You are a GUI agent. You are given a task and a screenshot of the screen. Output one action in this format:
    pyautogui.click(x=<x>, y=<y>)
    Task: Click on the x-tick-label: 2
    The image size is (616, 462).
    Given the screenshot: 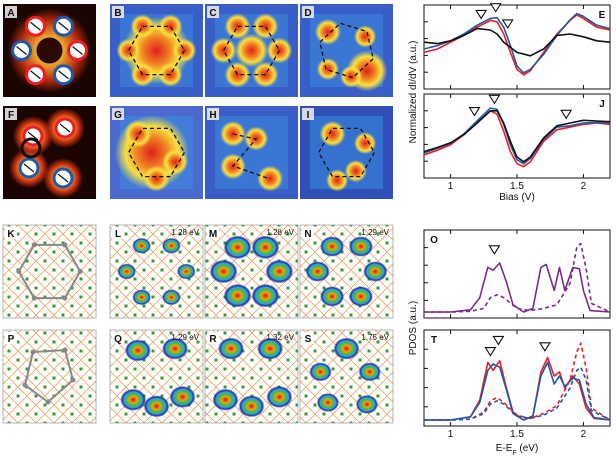 What is the action you would take?
    pyautogui.click(x=584, y=434)
    